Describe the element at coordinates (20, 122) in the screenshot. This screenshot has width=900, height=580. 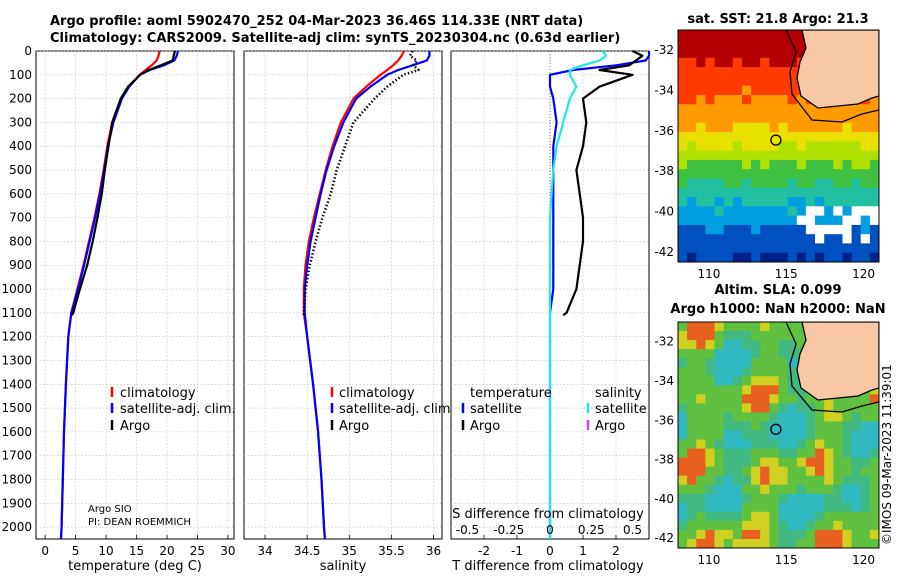
I see `y-tick-label: 300` at that location.